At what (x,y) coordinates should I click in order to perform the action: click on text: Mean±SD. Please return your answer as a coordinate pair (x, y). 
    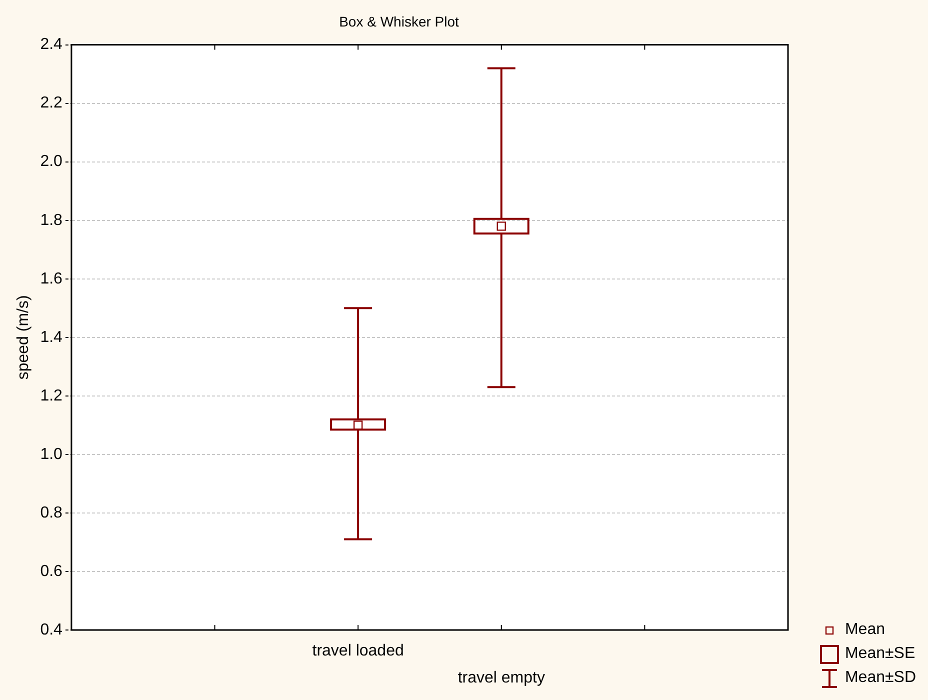
    Looking at the image, I should click on (880, 678).